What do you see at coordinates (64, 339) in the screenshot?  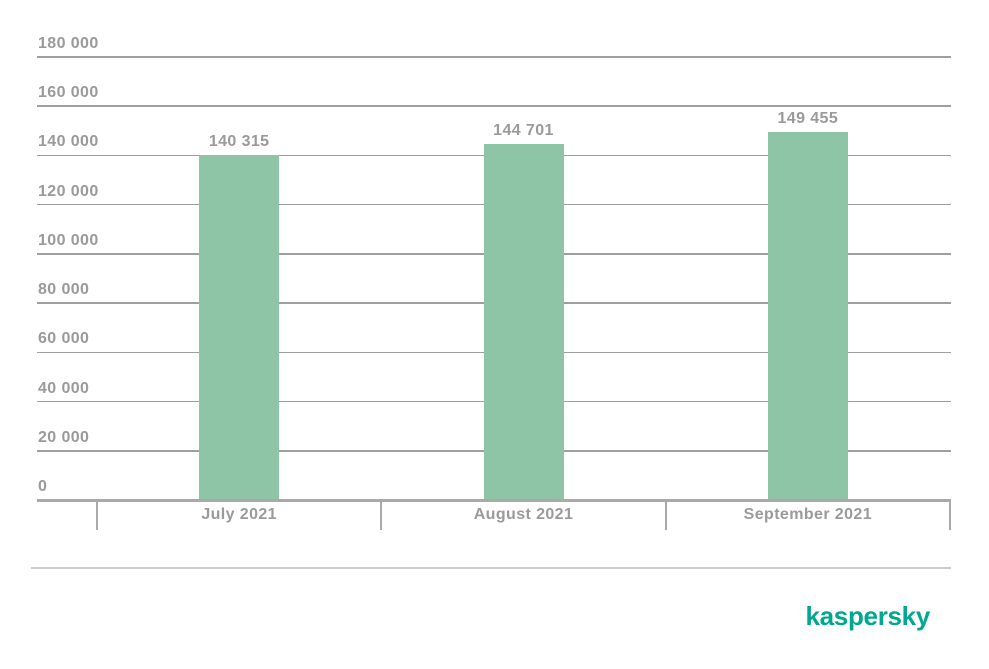 I see `y-axis-tick-label: 60 000` at bounding box center [64, 339].